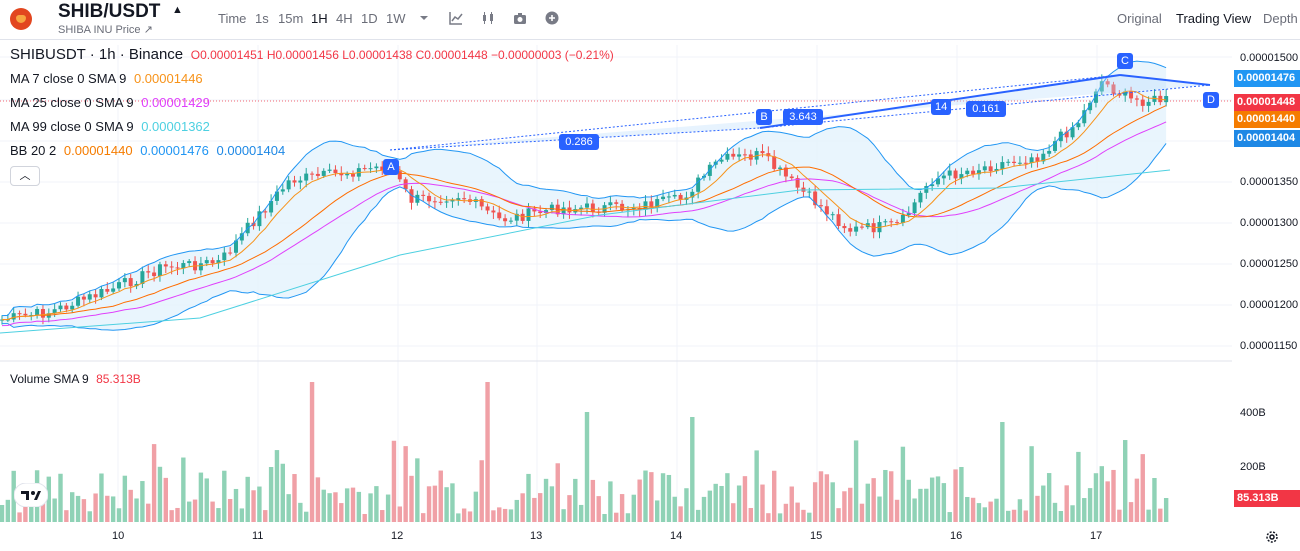 This screenshot has height=551, width=1300. I want to click on time-axis-label: 11, so click(258, 536).